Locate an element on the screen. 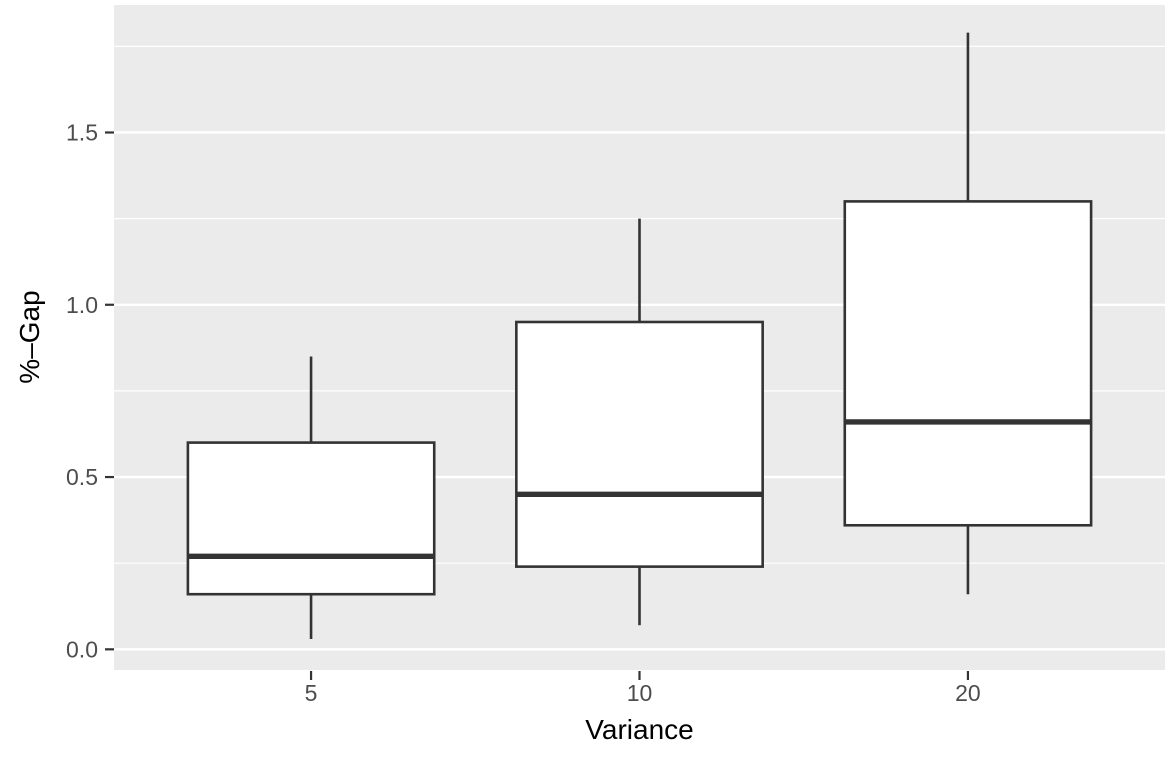 Image resolution: width=1173 pixels, height=759 pixels. y-tick-label: 1.0 is located at coordinates (82, 305).